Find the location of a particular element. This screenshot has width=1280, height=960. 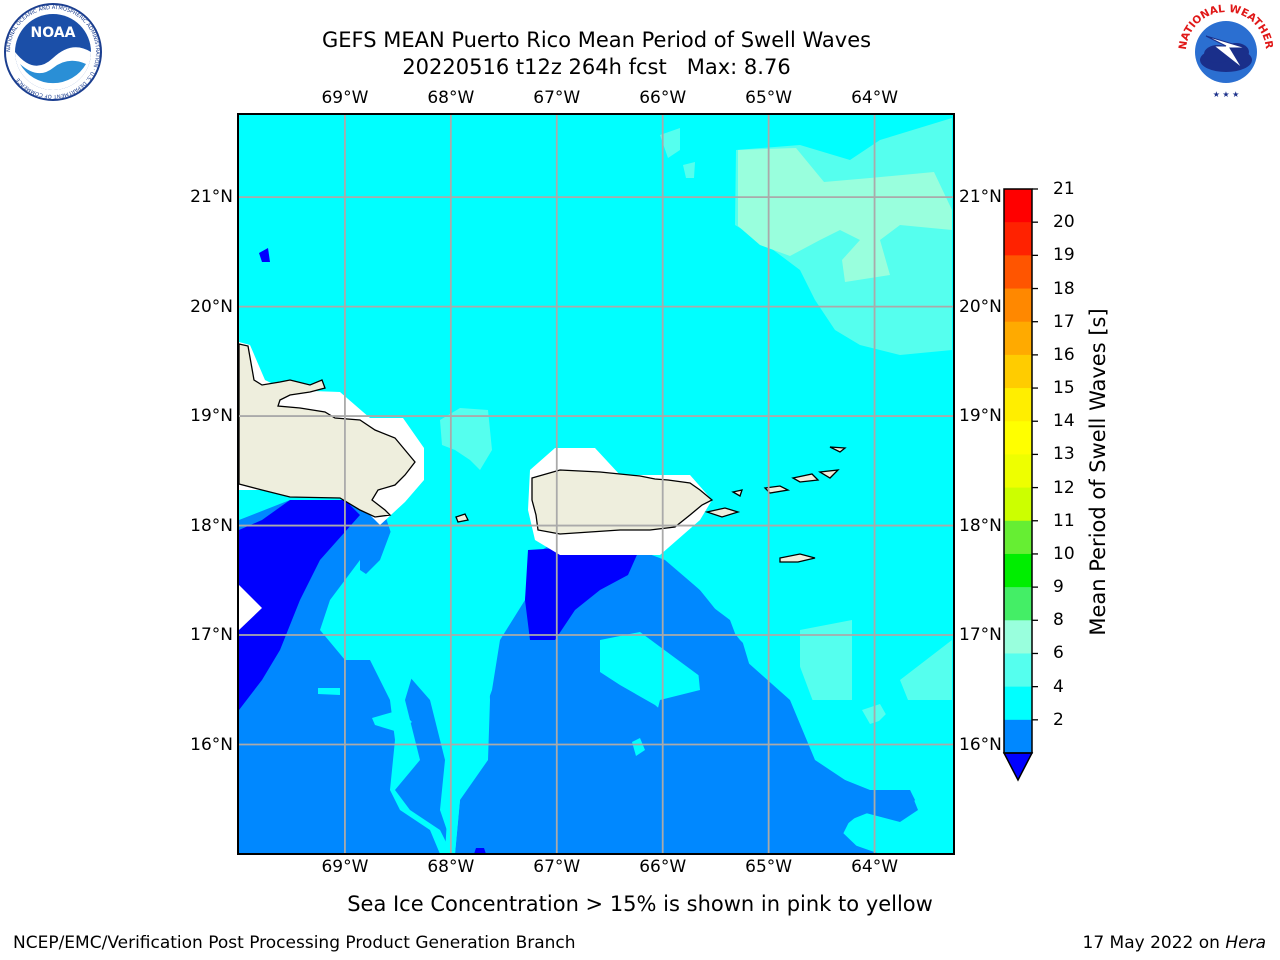

lon-label-bottom: 64°W is located at coordinates (875, 867).